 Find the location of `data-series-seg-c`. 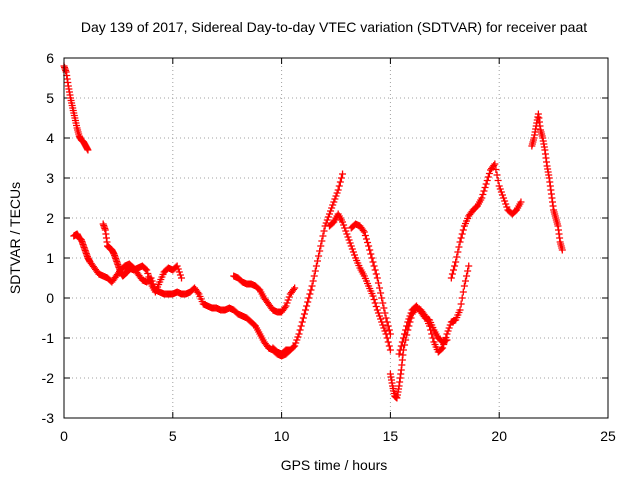

data-series-seg-c is located at coordinates (142, 258).